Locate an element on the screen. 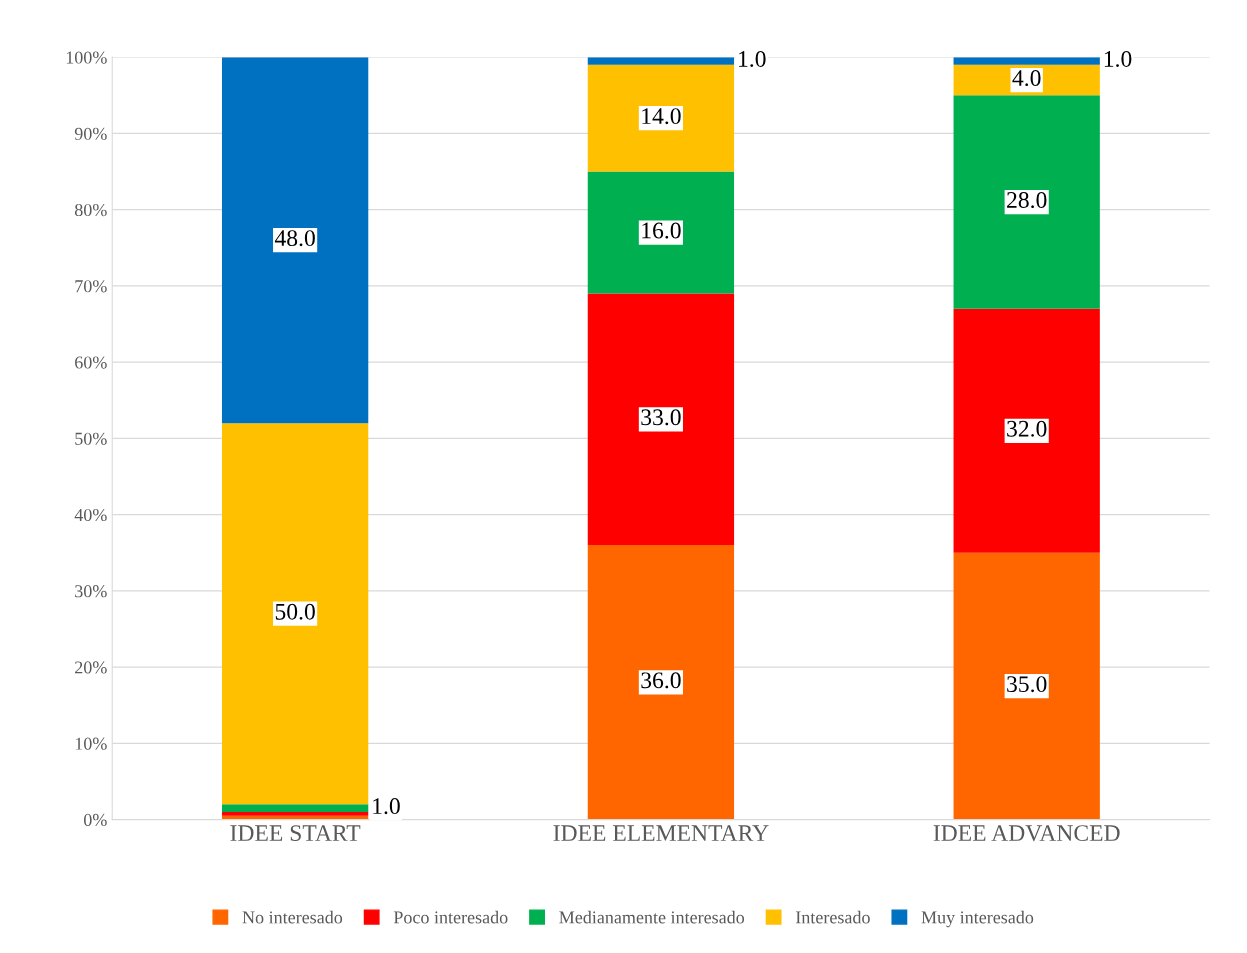 Image resolution: width=1247 pixels, height=953 pixels. data-label: 50.0 is located at coordinates (295, 611).